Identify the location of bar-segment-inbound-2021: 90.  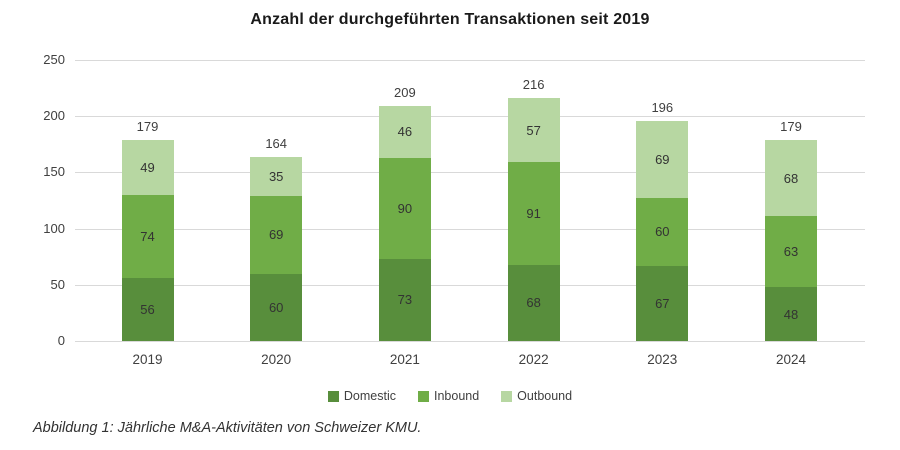
(404, 208).